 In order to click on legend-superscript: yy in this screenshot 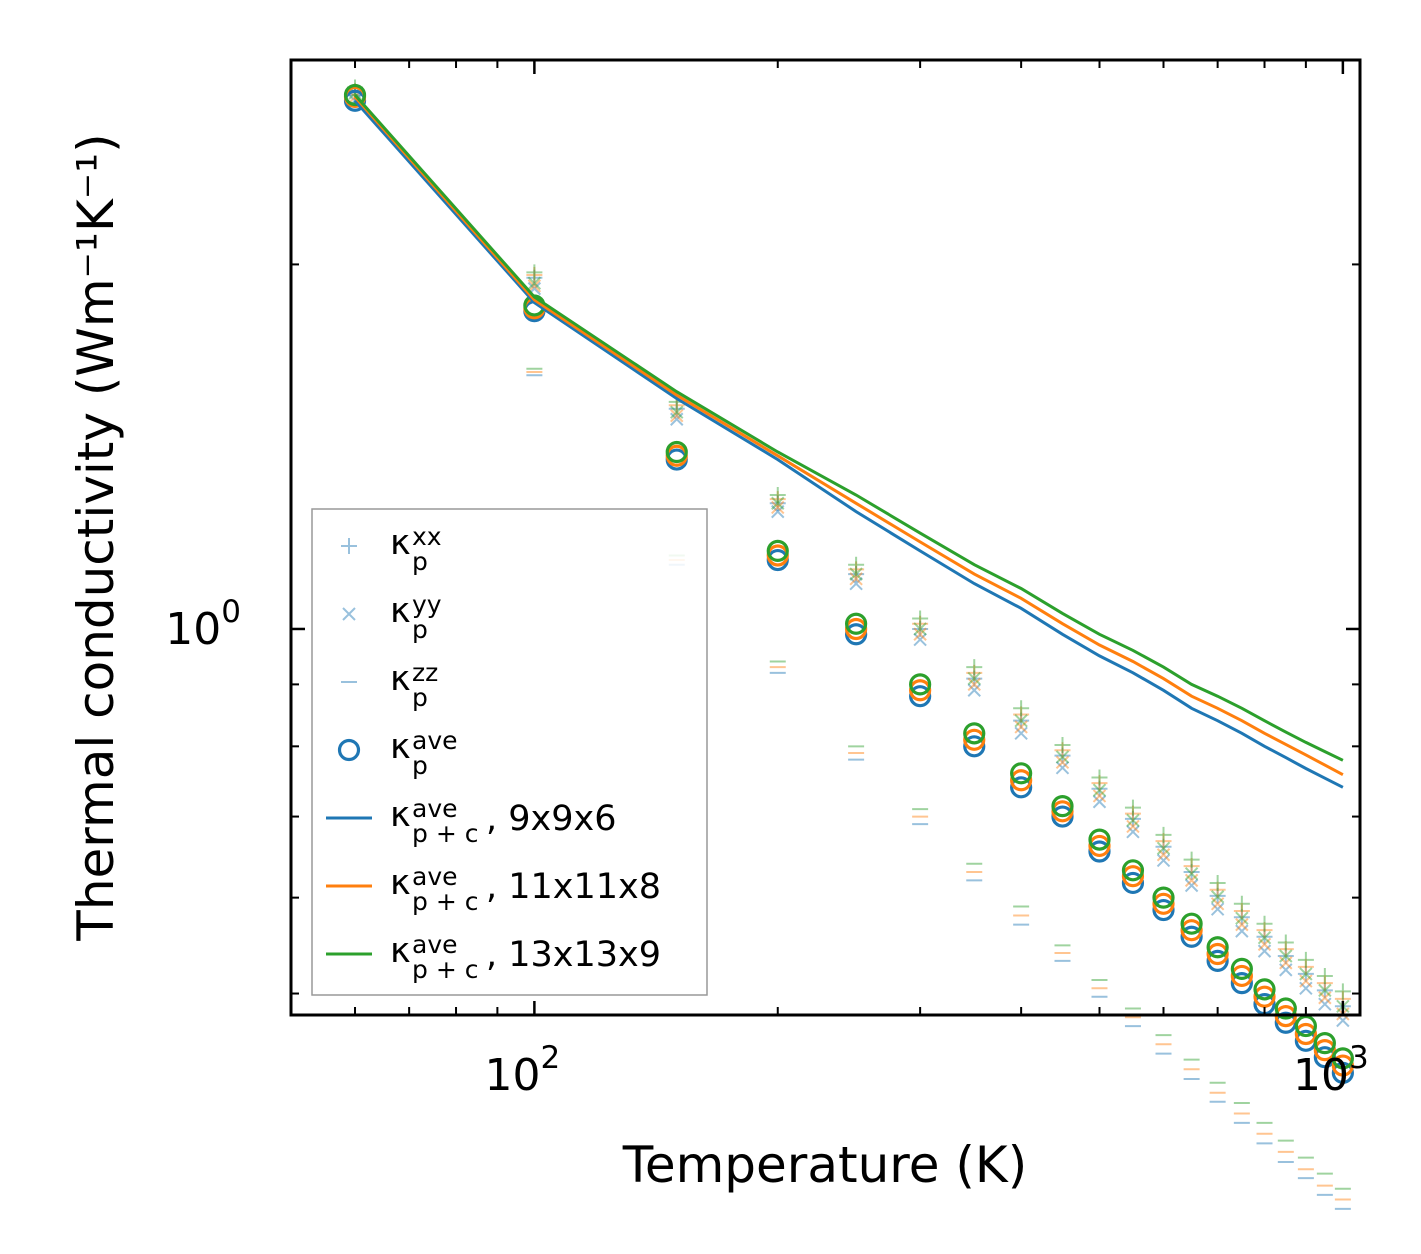, I will do `click(427, 604)`.